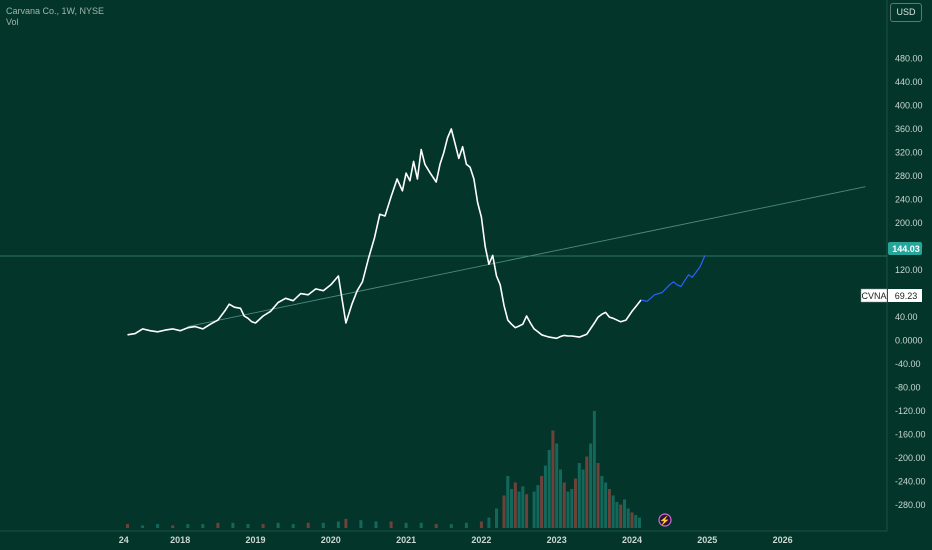 The width and height of the screenshot is (932, 550). Describe the element at coordinates (910, 435) in the screenshot. I see `y-tick-label: -160.00` at that location.